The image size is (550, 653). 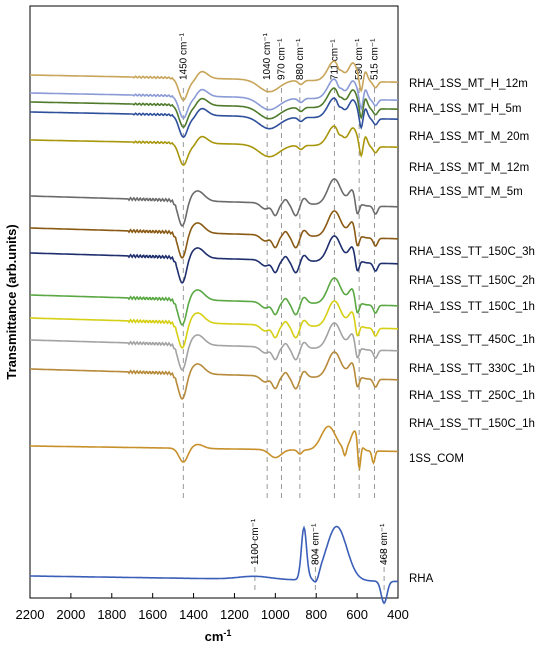 I want to click on x-tick-label-1: 2200, so click(x=30, y=614).